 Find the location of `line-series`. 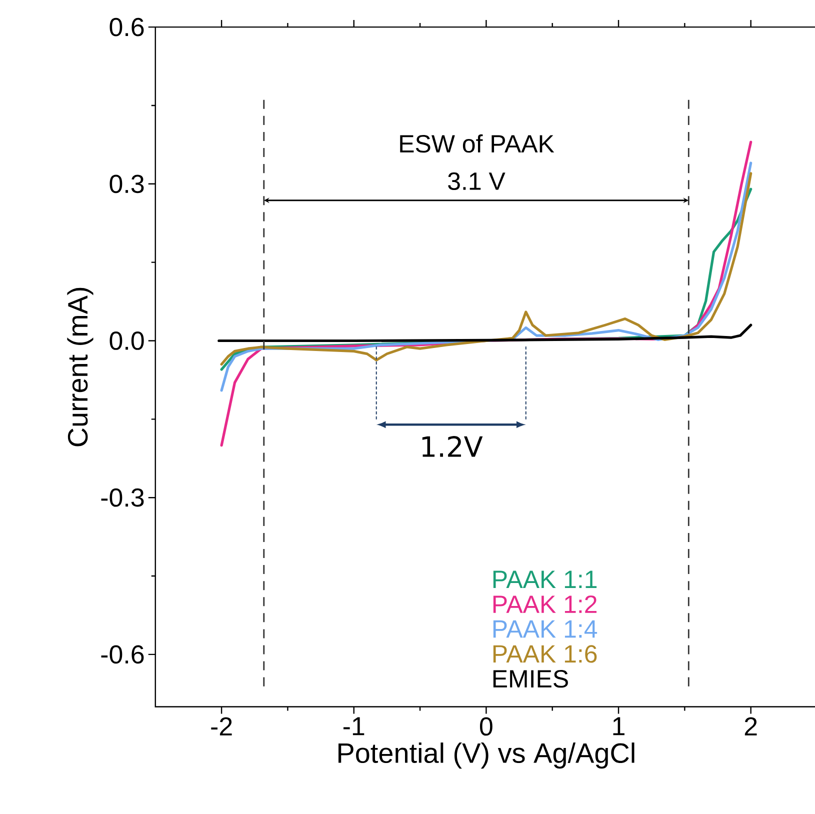

line-series is located at coordinates (485, 333).